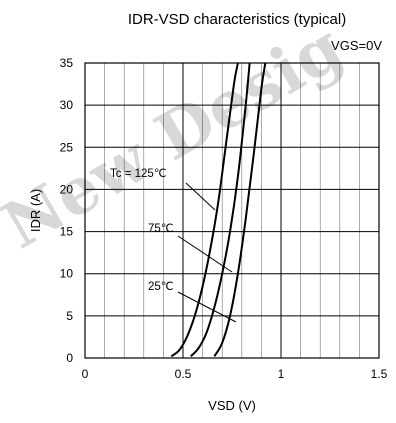 The image size is (396, 423). I want to click on y-tick-label: 30, so click(67, 105).